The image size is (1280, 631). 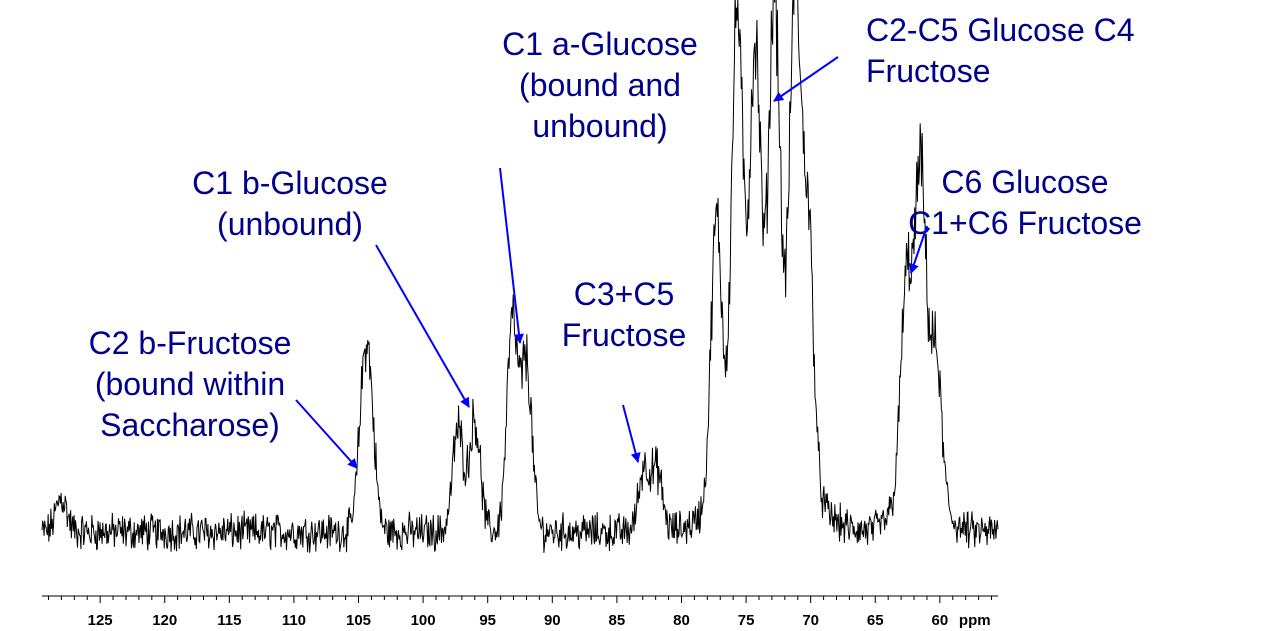 I want to click on x-tick-label: 115, so click(x=229, y=620).